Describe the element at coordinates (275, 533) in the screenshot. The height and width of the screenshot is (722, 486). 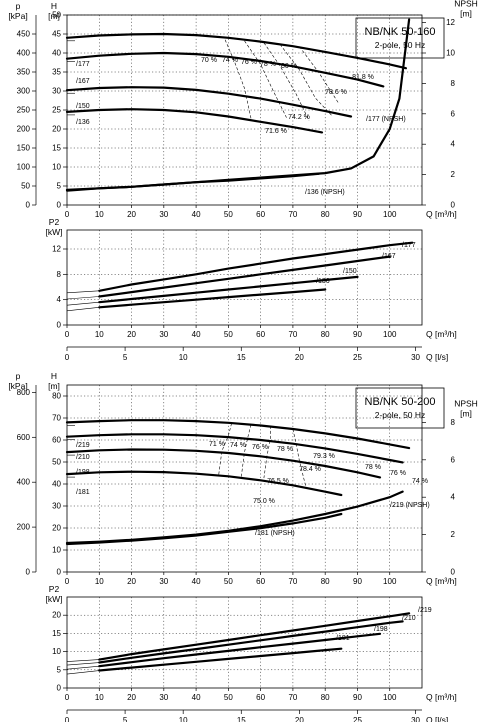
I see `curve-label: /181 (NPSH)` at that location.